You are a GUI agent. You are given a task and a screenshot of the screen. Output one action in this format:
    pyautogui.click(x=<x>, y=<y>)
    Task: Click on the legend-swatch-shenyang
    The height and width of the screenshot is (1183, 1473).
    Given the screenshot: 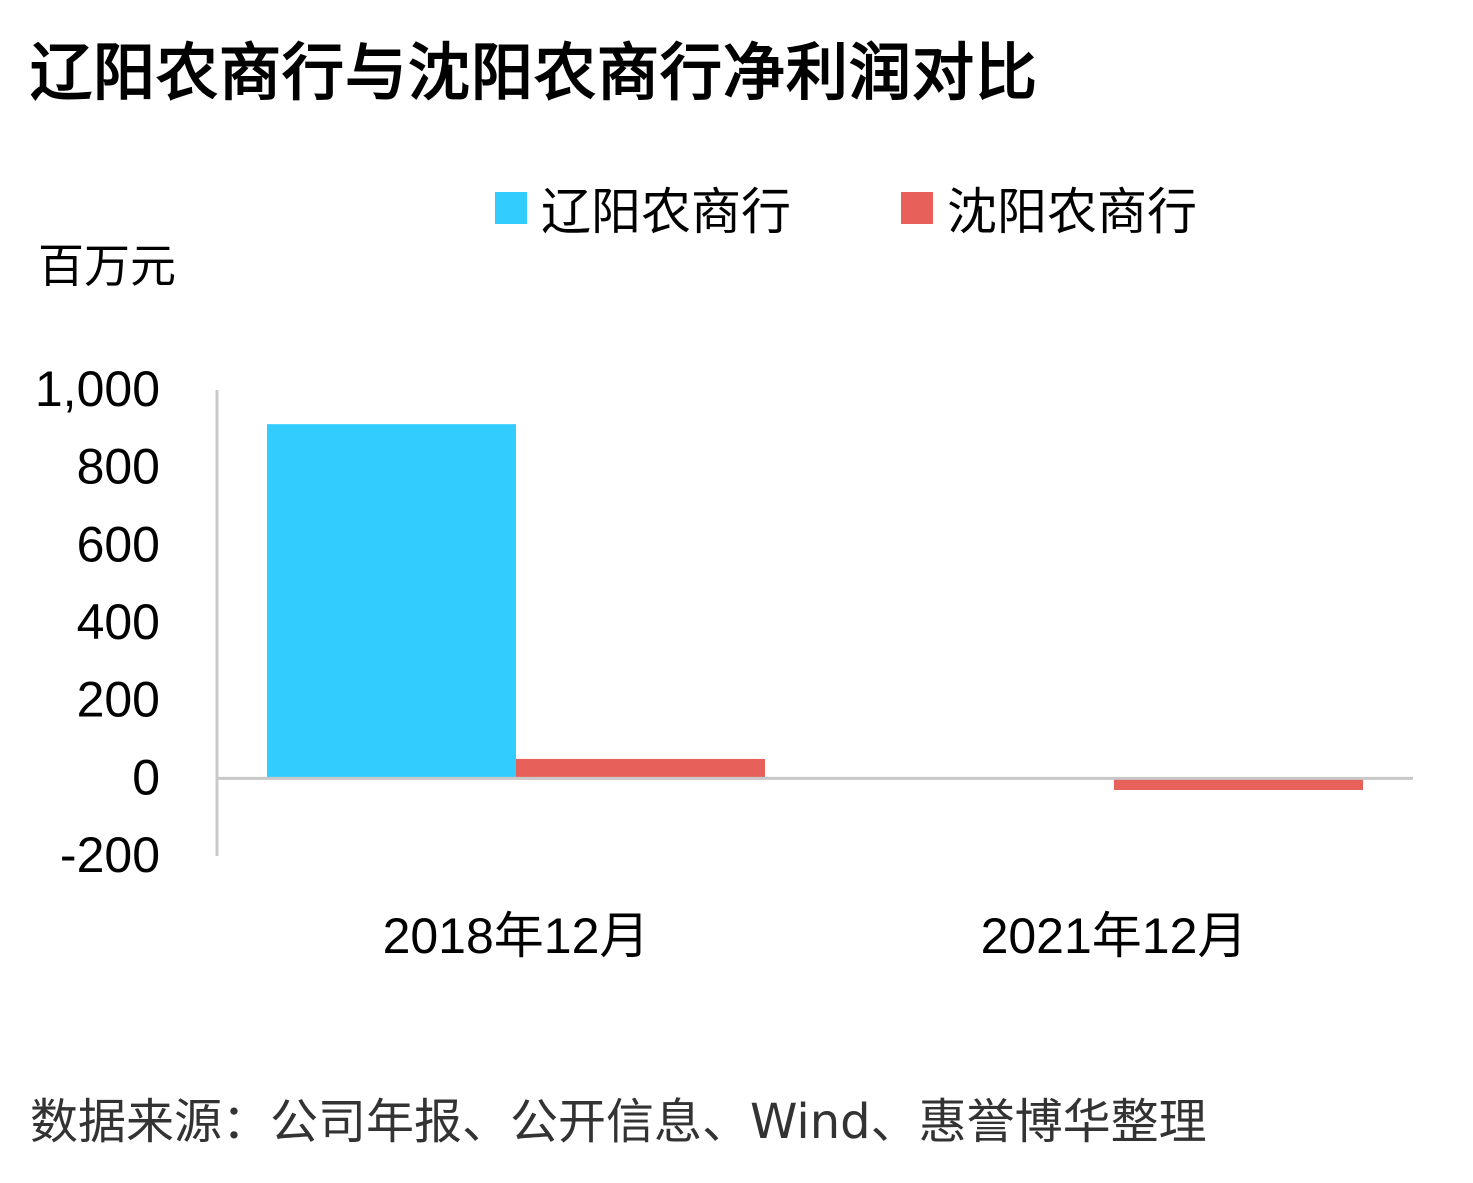 What is the action you would take?
    pyautogui.click(x=917, y=208)
    